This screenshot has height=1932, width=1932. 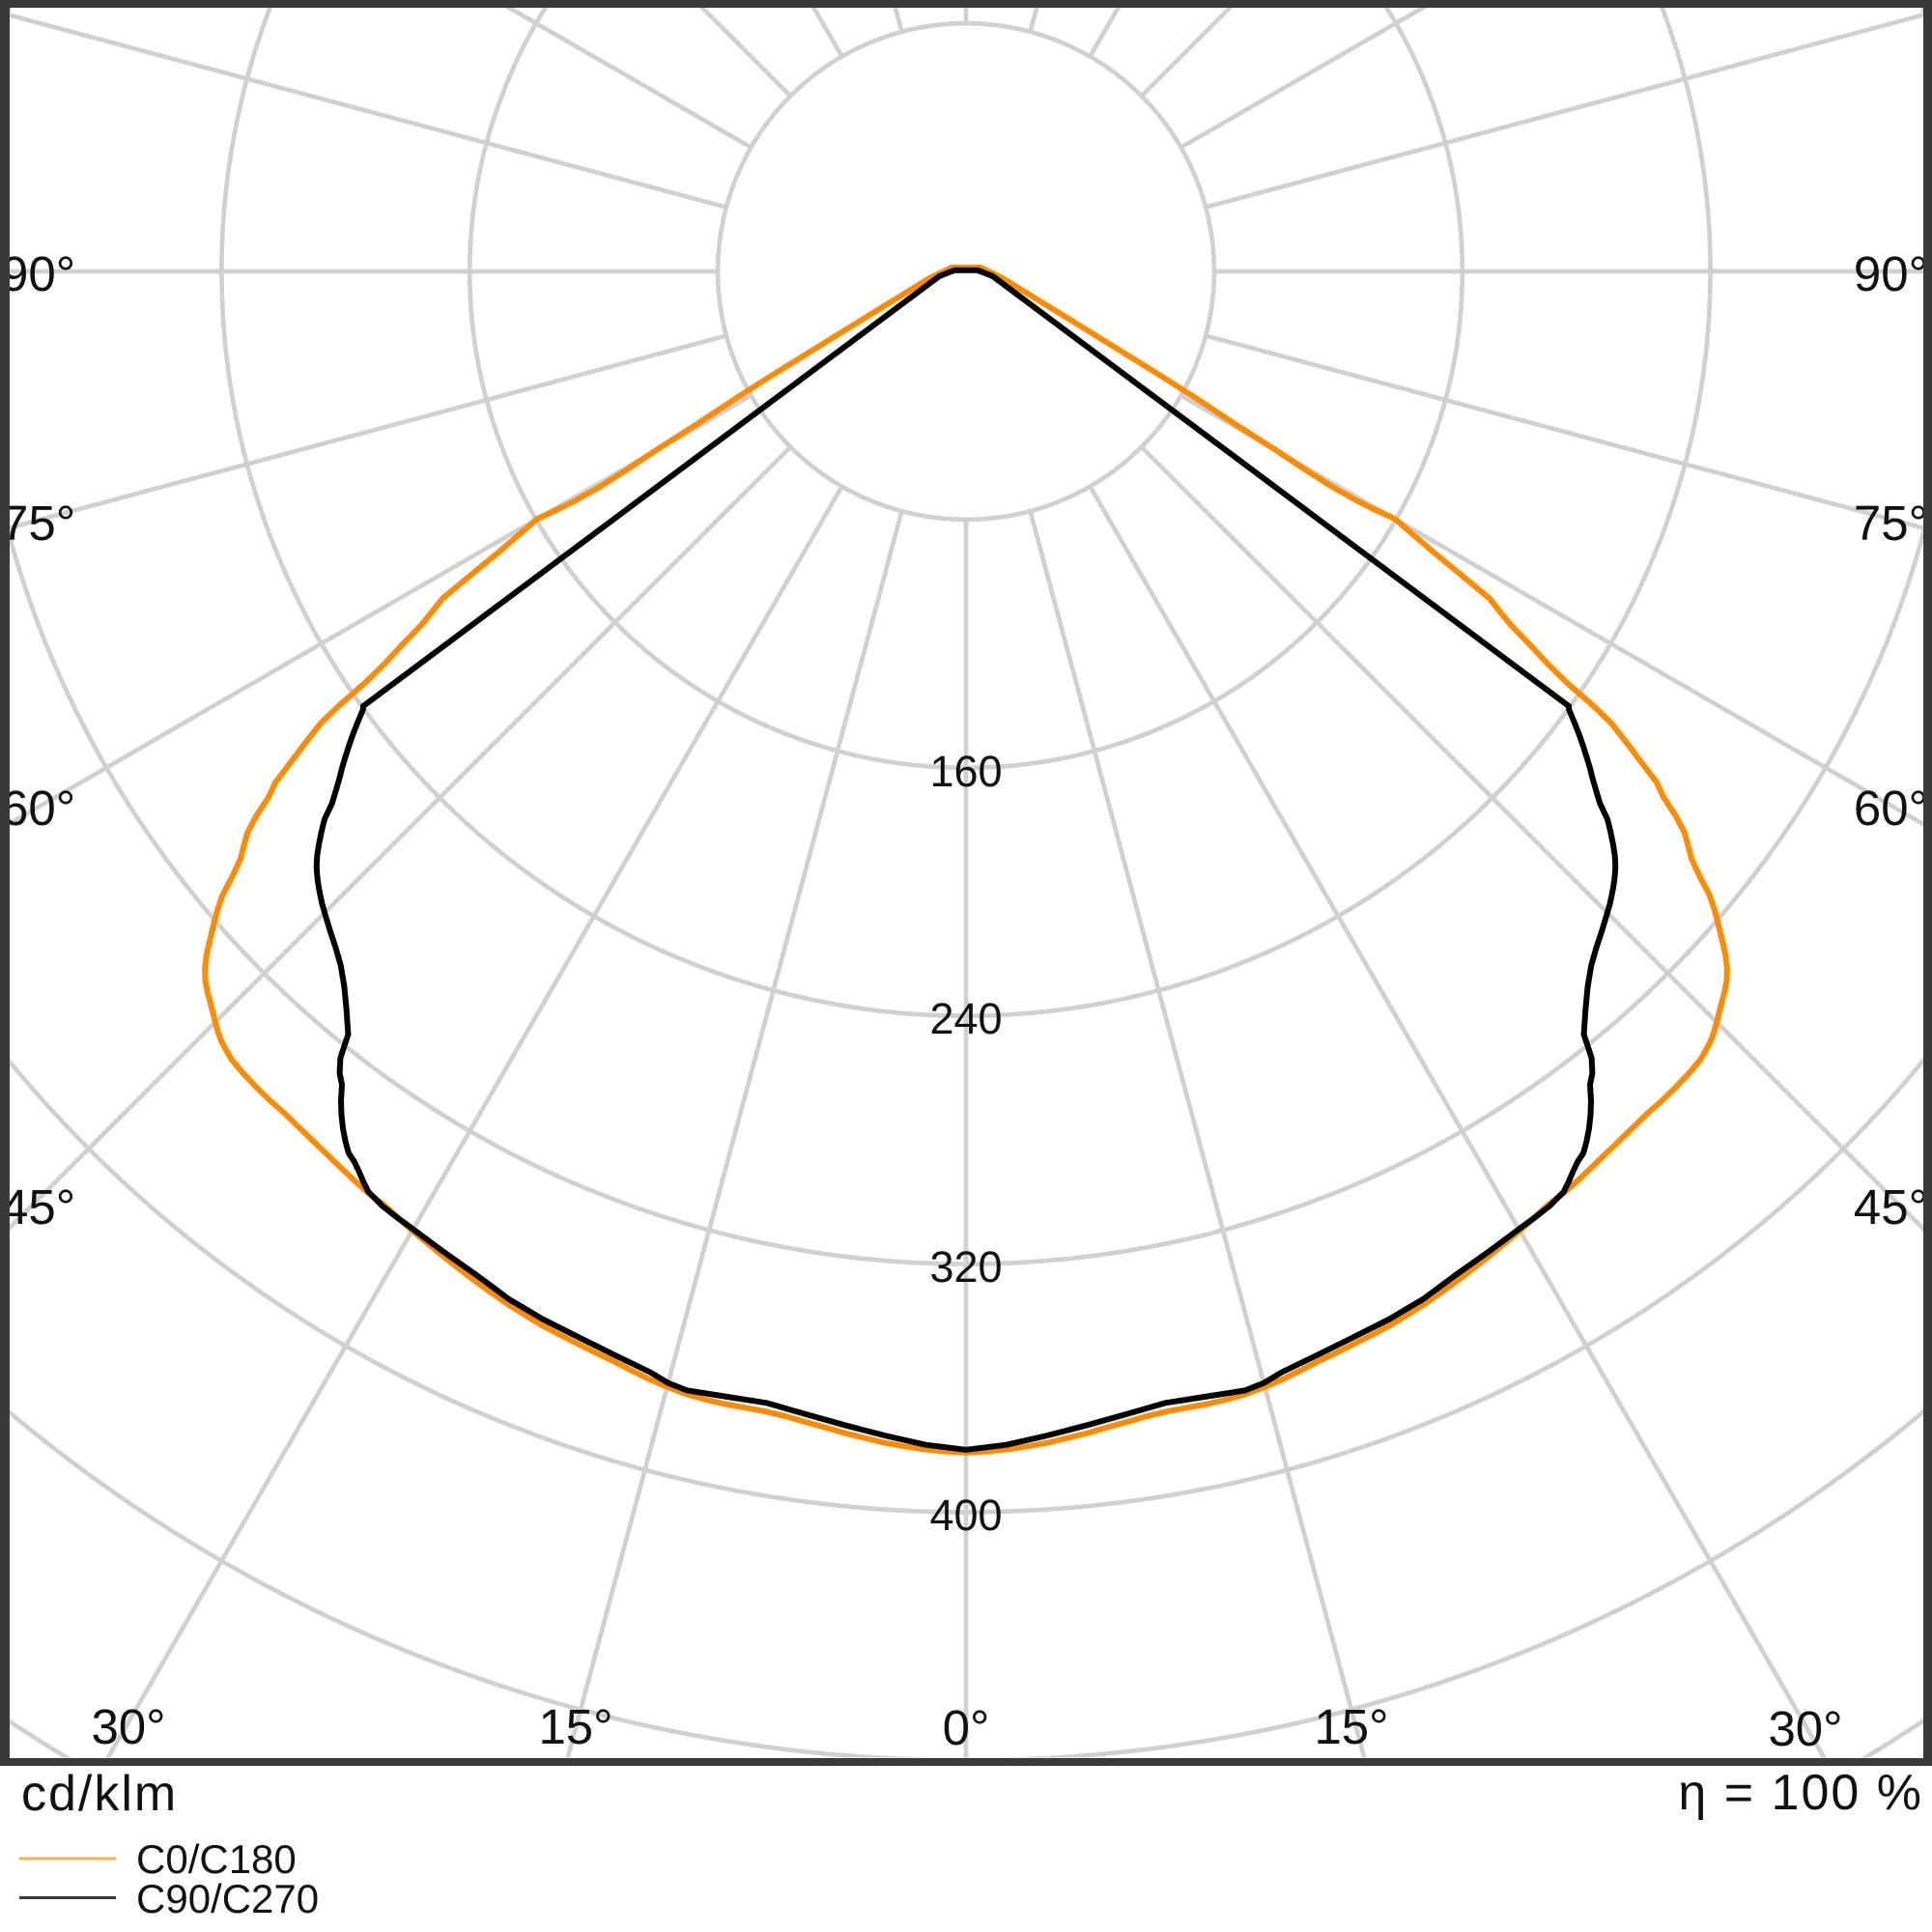 What do you see at coordinates (227, 1898) in the screenshot?
I see `svg-text: C90/C270` at bounding box center [227, 1898].